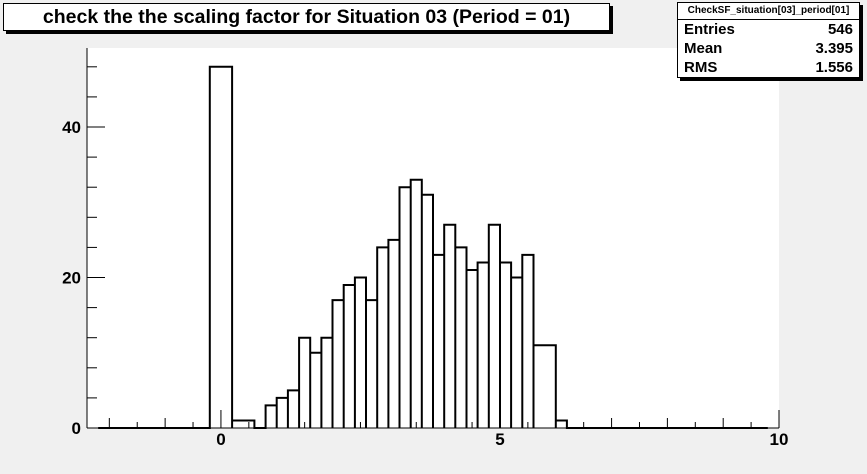 Image resolution: width=867 pixels, height=474 pixels. Describe the element at coordinates (779, 439) in the screenshot. I see `x-tick-label: 10` at that location.